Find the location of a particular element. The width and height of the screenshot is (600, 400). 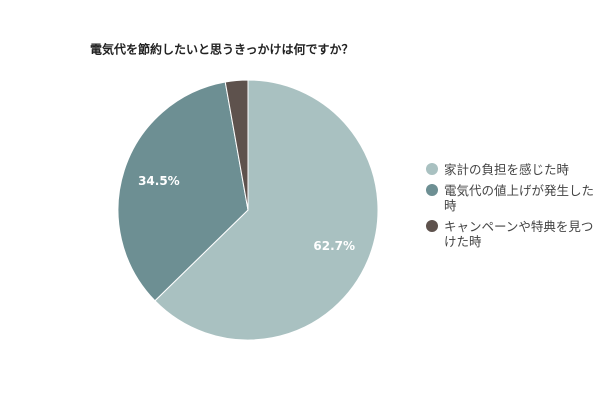

legend-item: キャンペーンや特典を見つけた時 is located at coordinates (513, 234).